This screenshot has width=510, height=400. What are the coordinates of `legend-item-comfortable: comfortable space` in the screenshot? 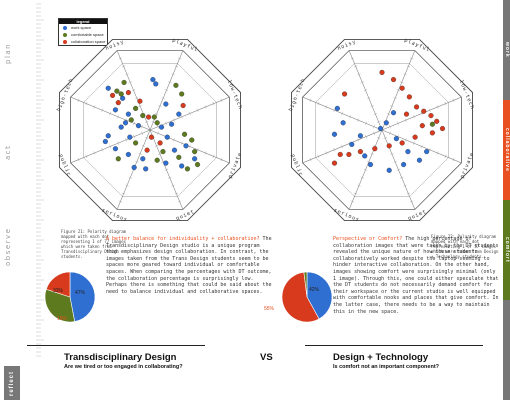 It's located at (83, 34).